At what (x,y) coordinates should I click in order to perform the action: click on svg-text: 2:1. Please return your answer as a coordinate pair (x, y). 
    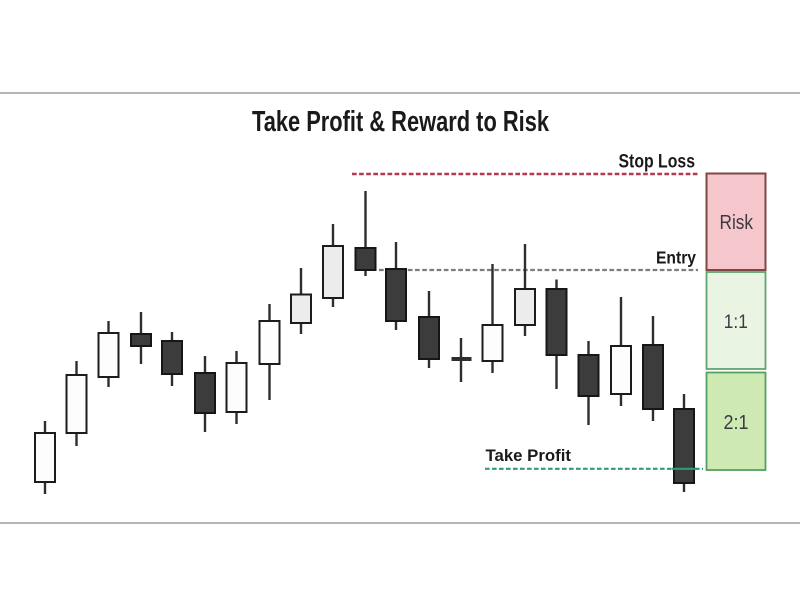
    Looking at the image, I should click on (736, 422).